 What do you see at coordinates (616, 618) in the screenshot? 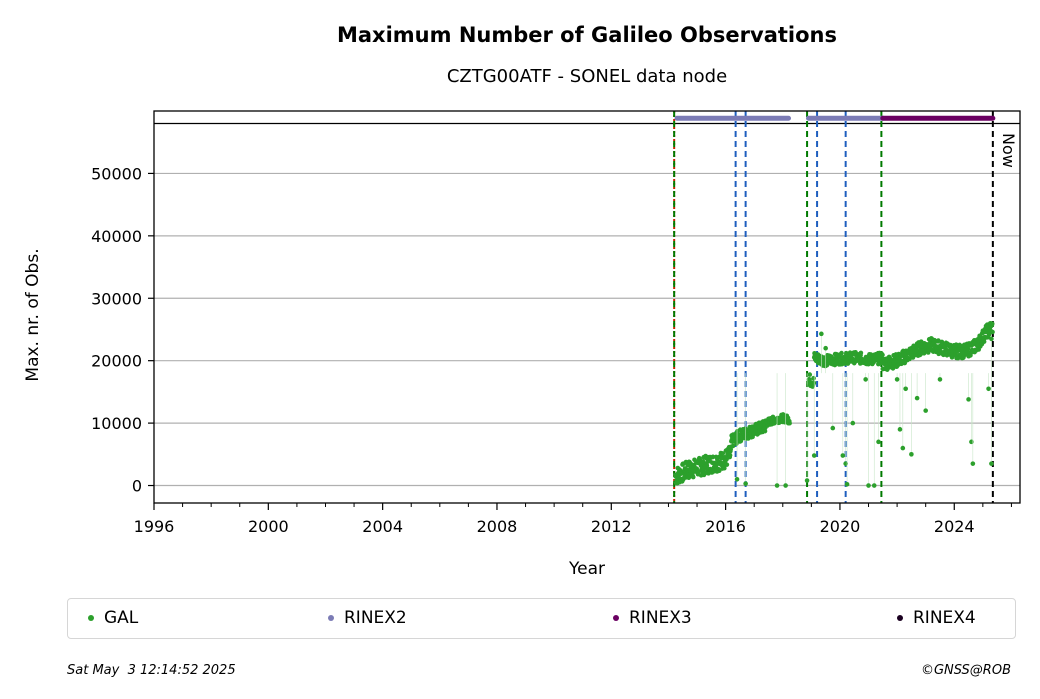
I see `legend-marker-rinex3` at bounding box center [616, 618].